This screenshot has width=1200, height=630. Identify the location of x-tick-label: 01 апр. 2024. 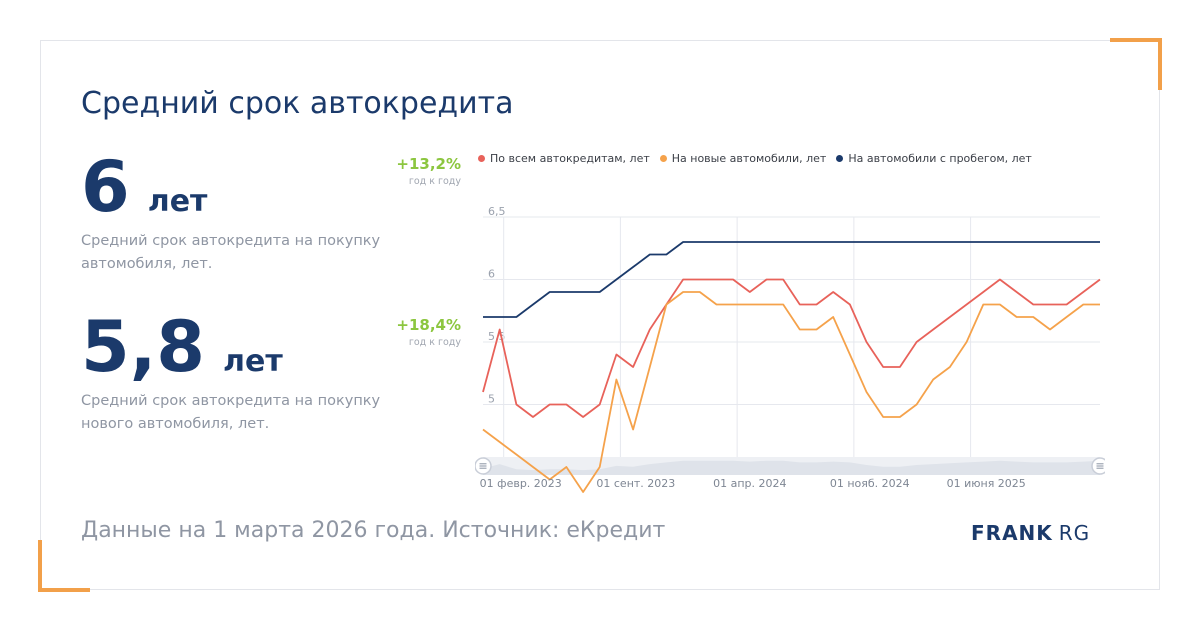
(749, 483).